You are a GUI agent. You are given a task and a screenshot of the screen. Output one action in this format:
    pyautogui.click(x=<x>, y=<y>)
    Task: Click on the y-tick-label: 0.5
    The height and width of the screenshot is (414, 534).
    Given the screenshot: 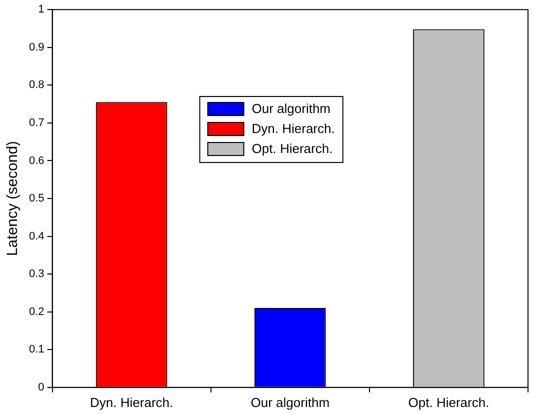 What is the action you would take?
    pyautogui.click(x=36, y=198)
    